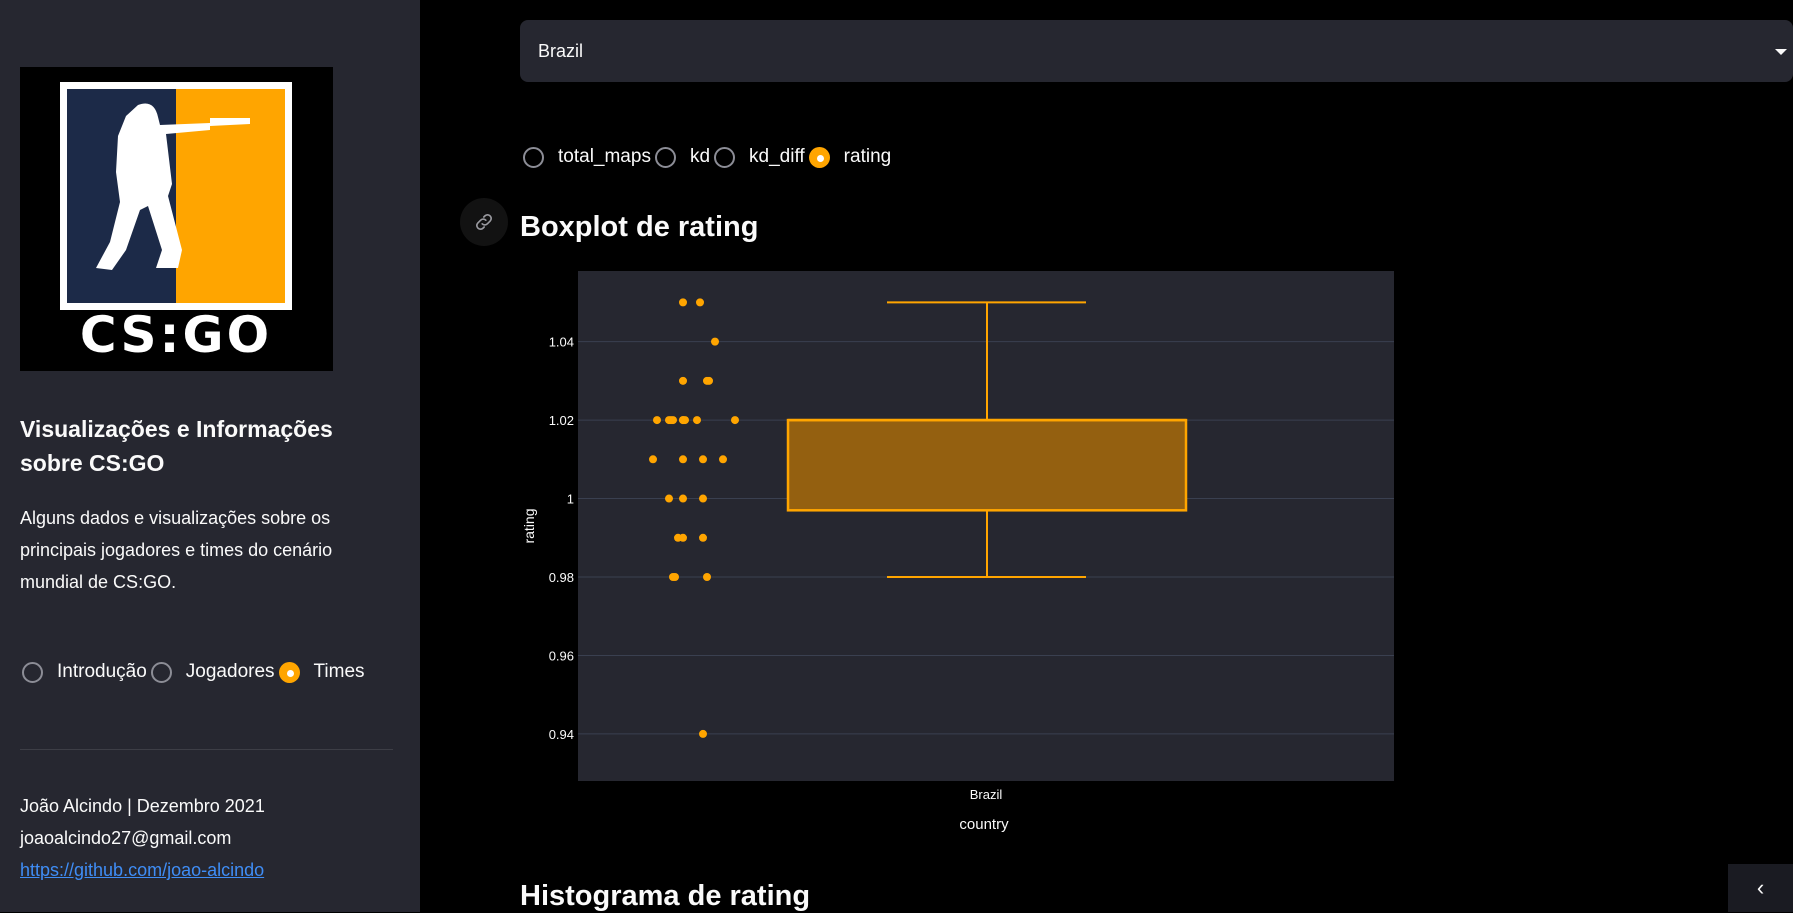 The width and height of the screenshot is (1793, 913). I want to click on sidebar-title: Visualizações e Informações sobre CS:GO, so click(176, 446).